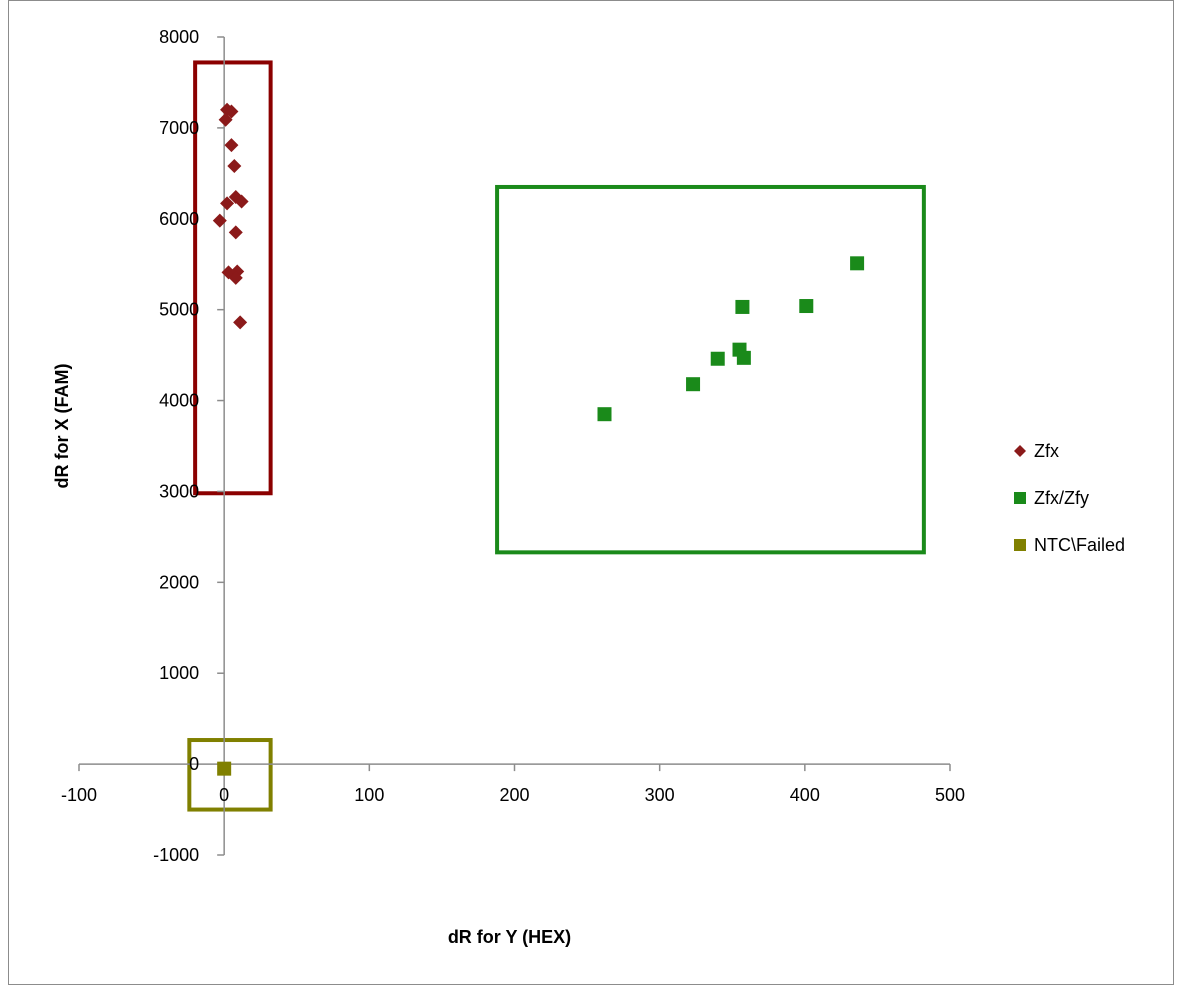 Image resolution: width=1184 pixels, height=987 pixels. I want to click on x-tick-label: 200, so click(514, 795).